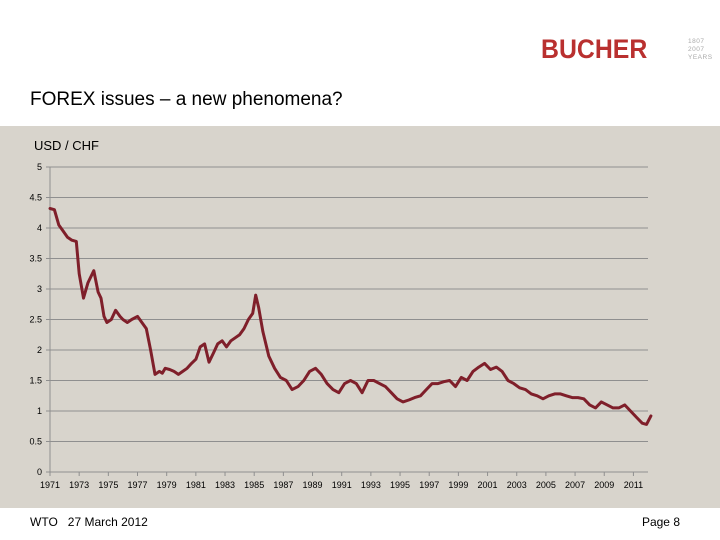  What do you see at coordinates (39, 228) in the screenshot?
I see `y-tick-label: 4` at bounding box center [39, 228].